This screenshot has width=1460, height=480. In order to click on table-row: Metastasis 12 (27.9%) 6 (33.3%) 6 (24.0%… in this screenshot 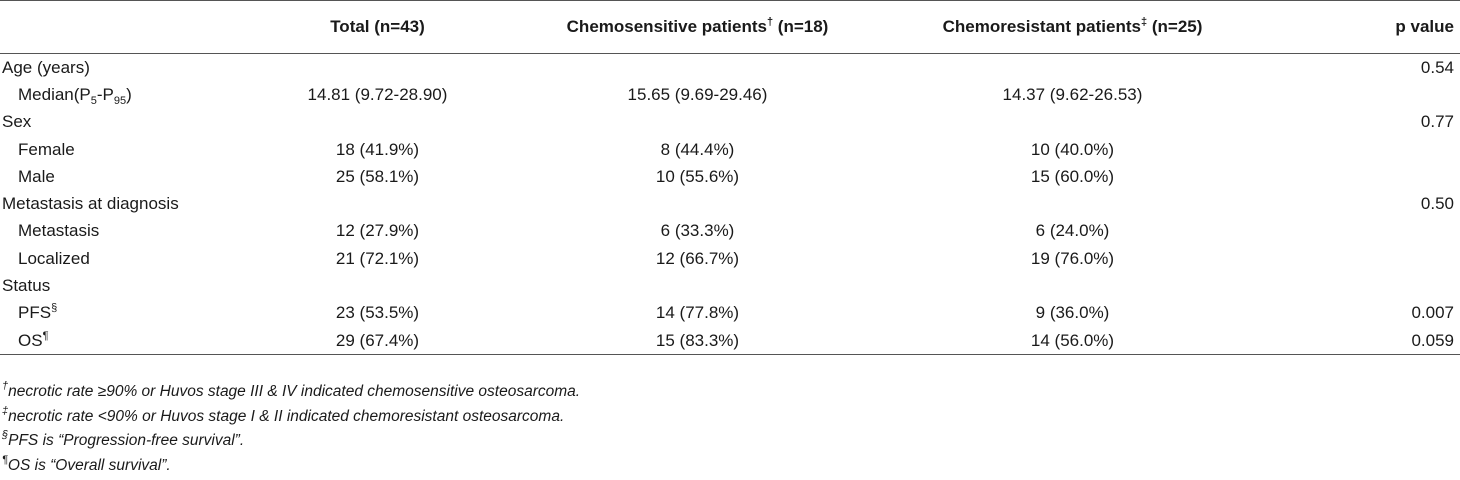, I will do `click(730, 231)`.